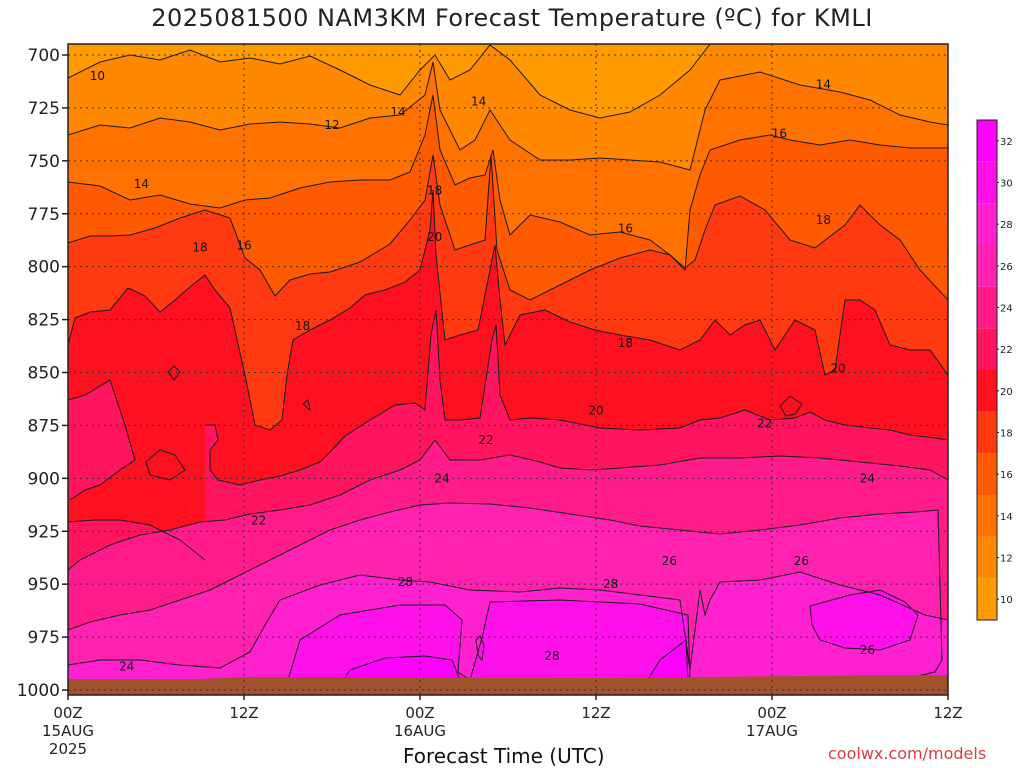  I want to click on x-tick-year: 2025, so click(68, 749).